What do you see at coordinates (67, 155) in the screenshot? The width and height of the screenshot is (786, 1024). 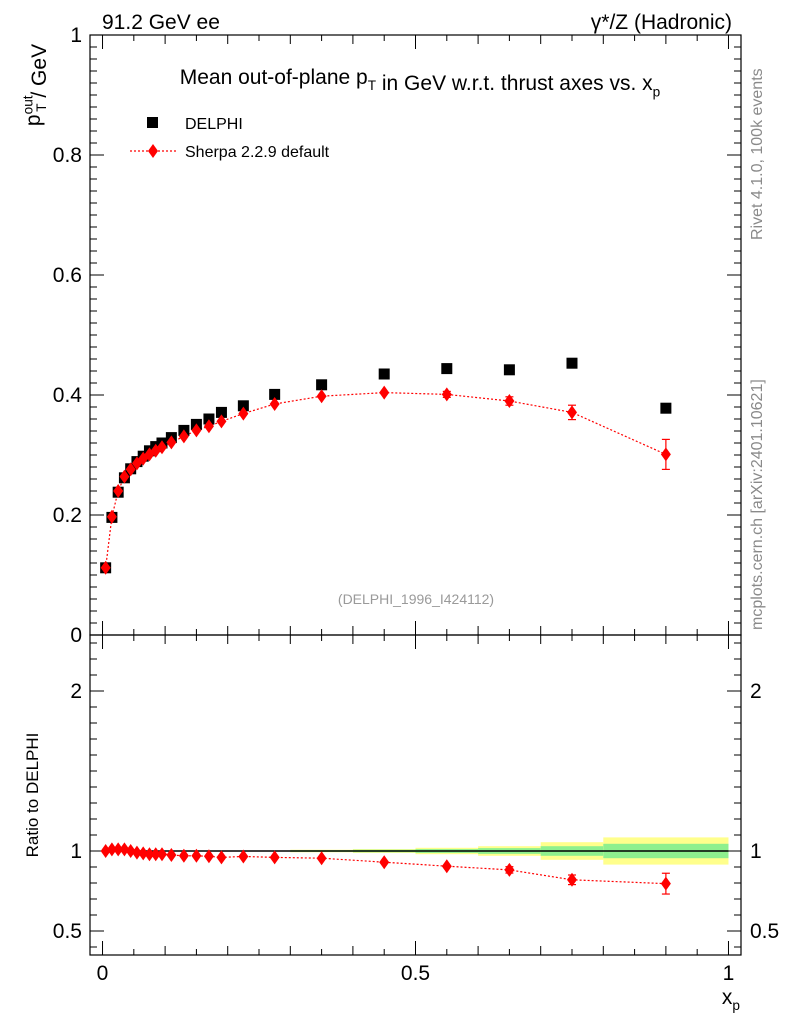 I see `main-y-tick-label: 0.8` at bounding box center [67, 155].